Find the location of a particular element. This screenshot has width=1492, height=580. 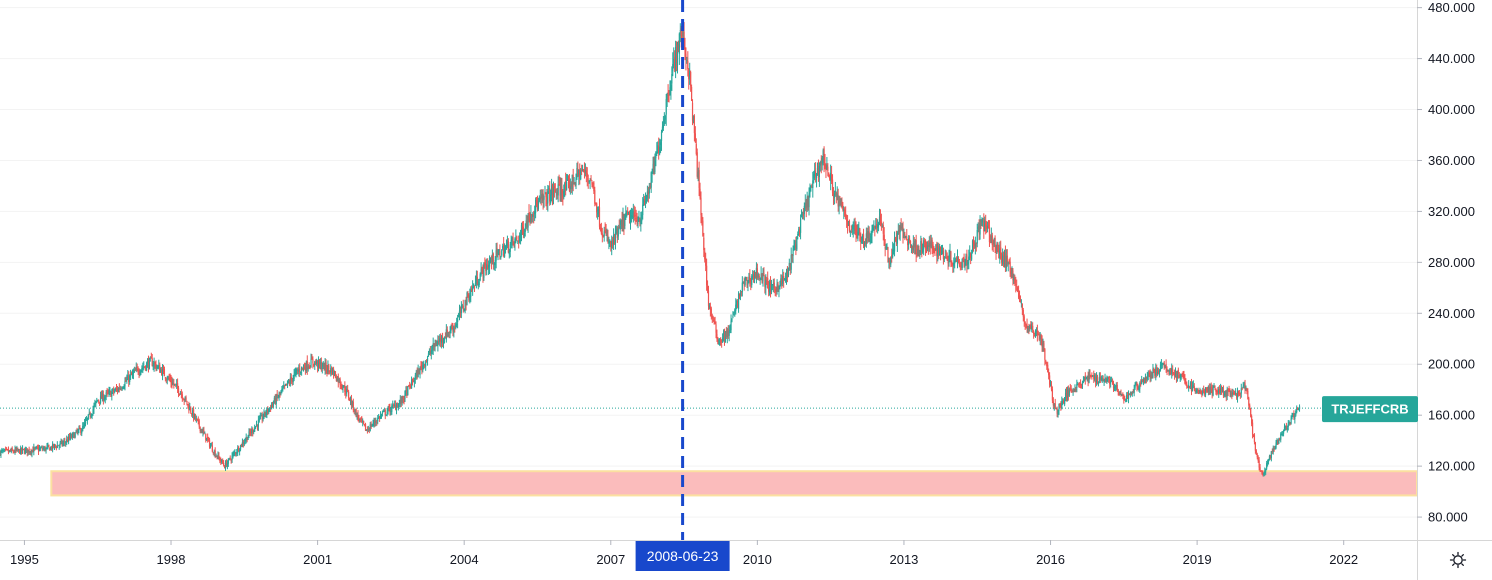

settings-gear-icon is located at coordinates (1458, 560).